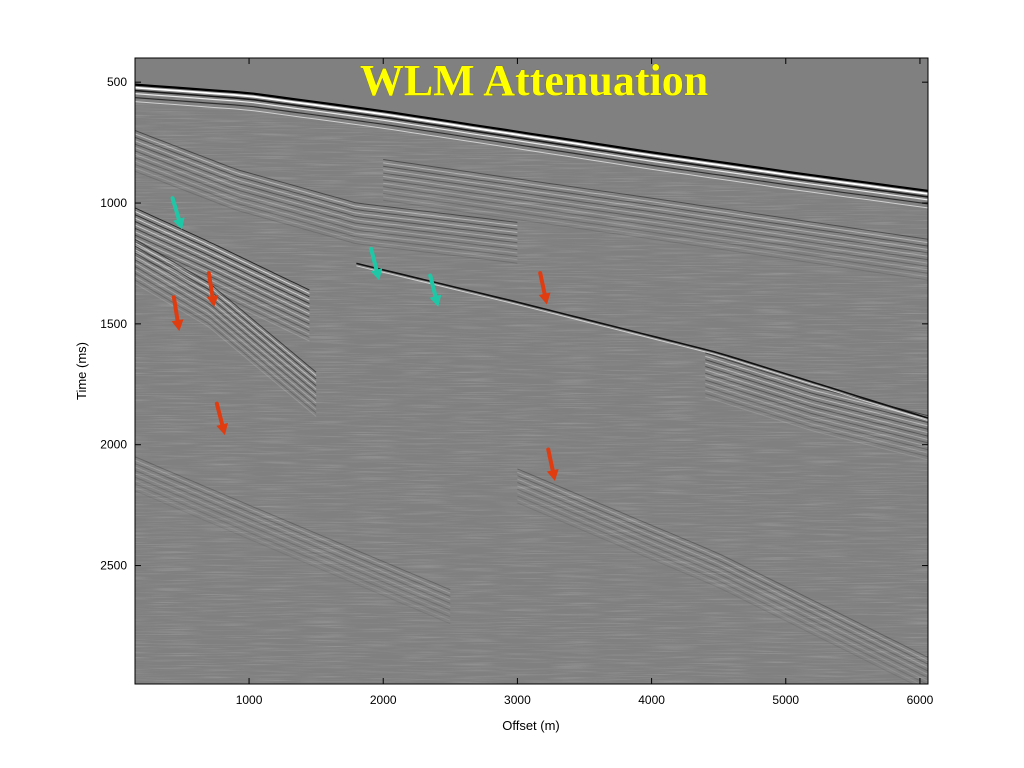 This screenshot has width=1024, height=768. What do you see at coordinates (642, 340) in the screenshot?
I see `interbed-multiple-event` at bounding box center [642, 340].